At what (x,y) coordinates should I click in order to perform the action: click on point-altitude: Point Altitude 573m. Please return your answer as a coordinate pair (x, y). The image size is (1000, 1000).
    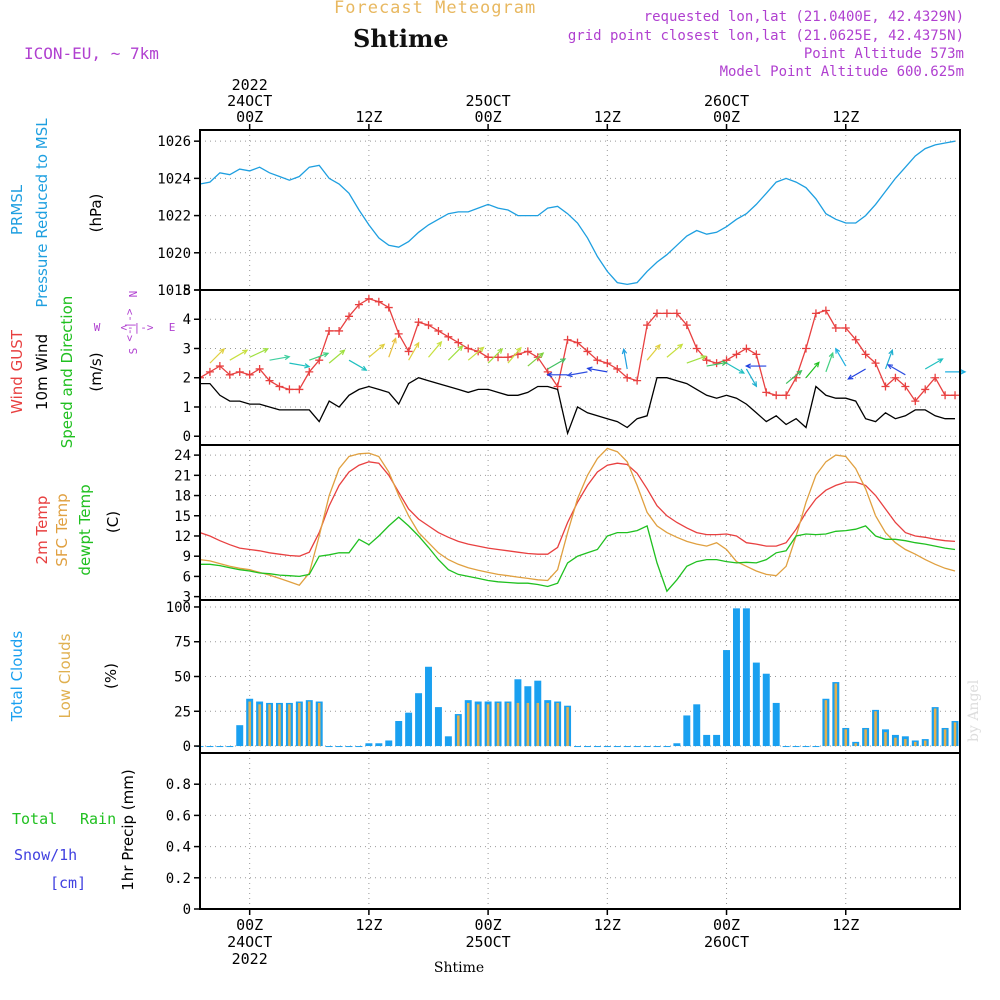
    Looking at the image, I should click on (883, 54).